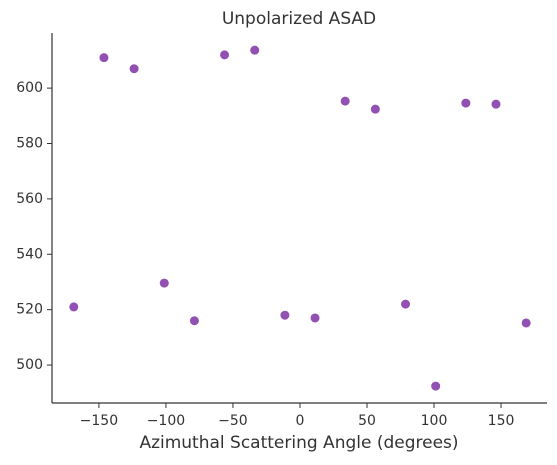  I want to click on y-tick-label: 580, so click(29, 144).